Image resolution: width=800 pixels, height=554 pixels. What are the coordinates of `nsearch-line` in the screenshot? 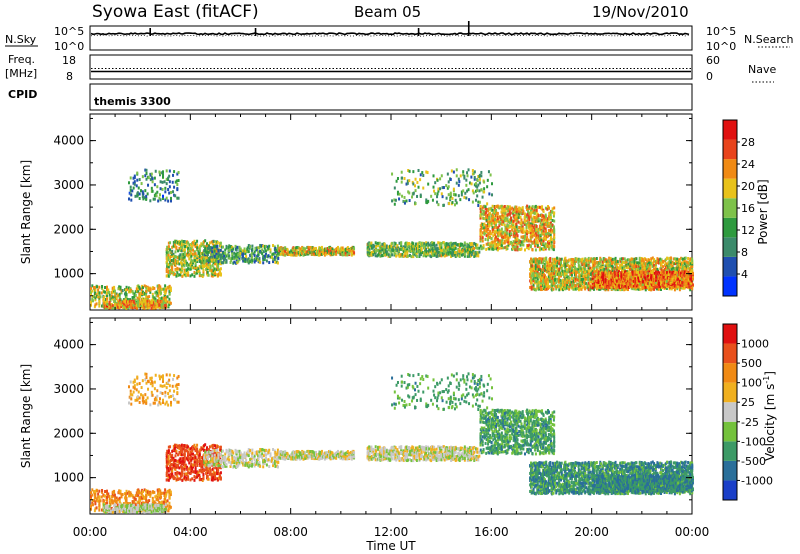 It's located at (390, 35).